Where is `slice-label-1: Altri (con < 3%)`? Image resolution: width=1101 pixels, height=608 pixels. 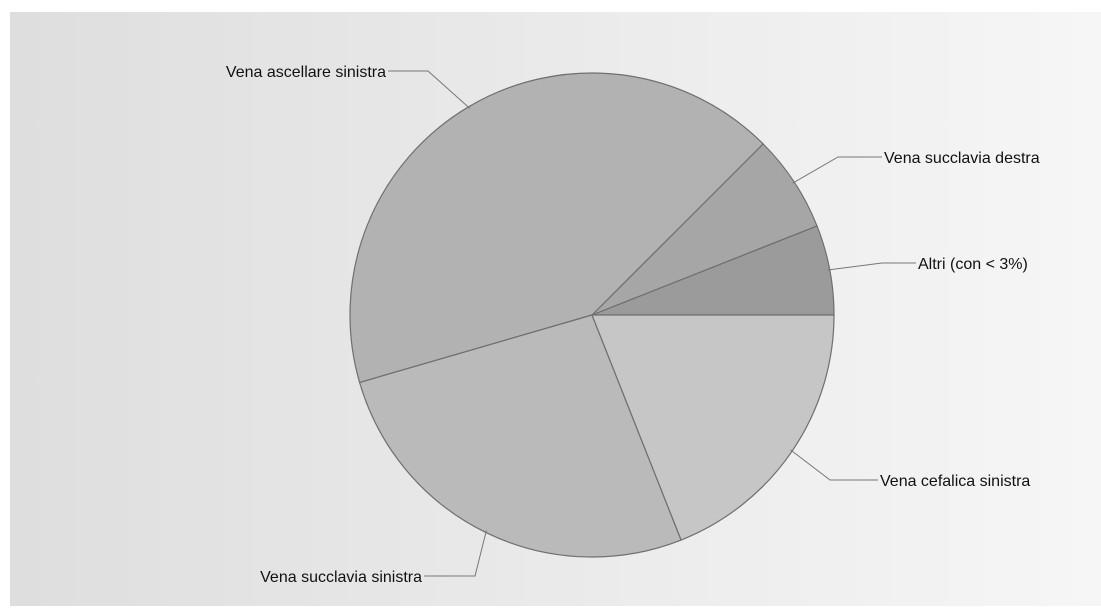 slice-label-1: Altri (con < 3%) is located at coordinates (973, 264).